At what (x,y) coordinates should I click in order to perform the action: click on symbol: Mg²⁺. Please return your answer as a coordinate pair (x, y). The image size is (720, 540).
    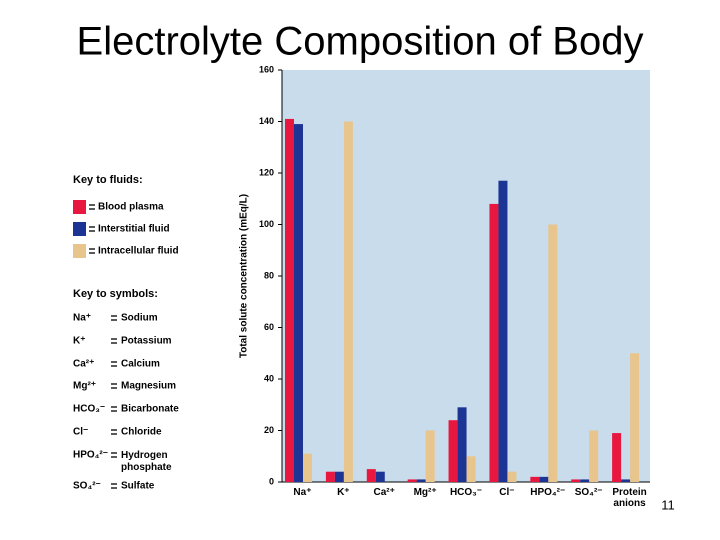
    Looking at the image, I should click on (84, 386).